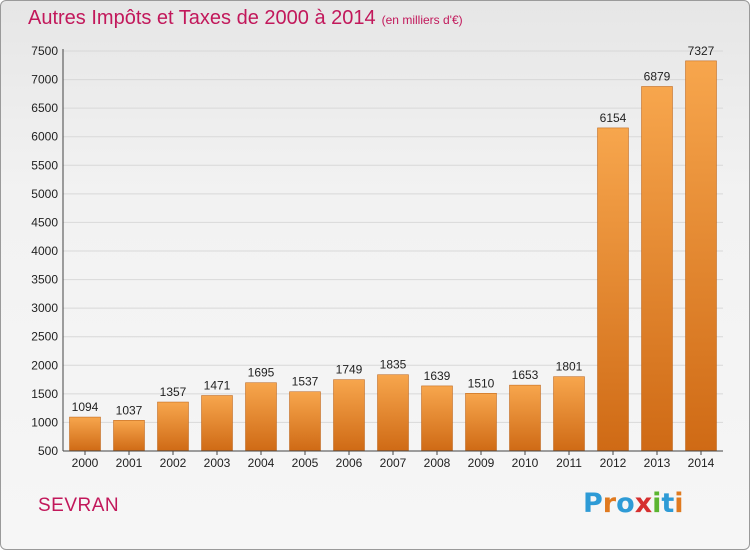  Describe the element at coordinates (393, 413) in the screenshot. I see `bar-2007` at that location.